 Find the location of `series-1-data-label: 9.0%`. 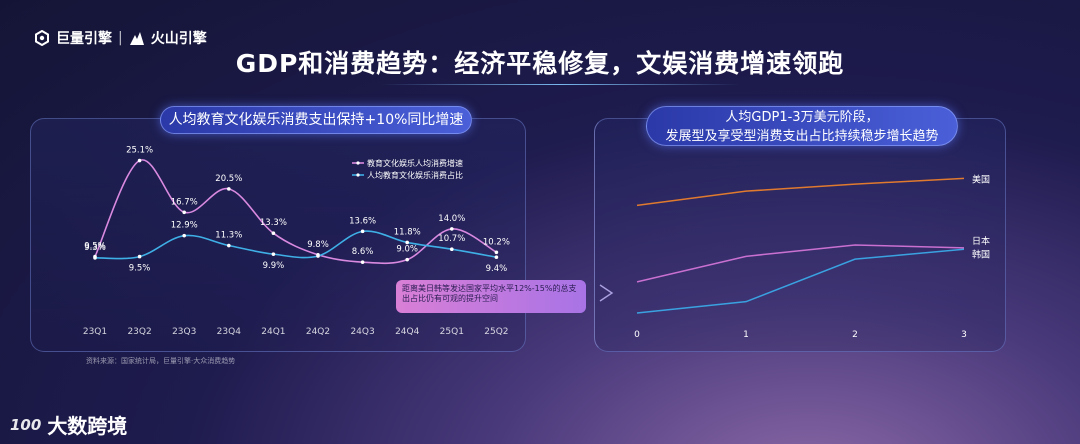

series-1-data-label: 9.0% is located at coordinates (407, 250).